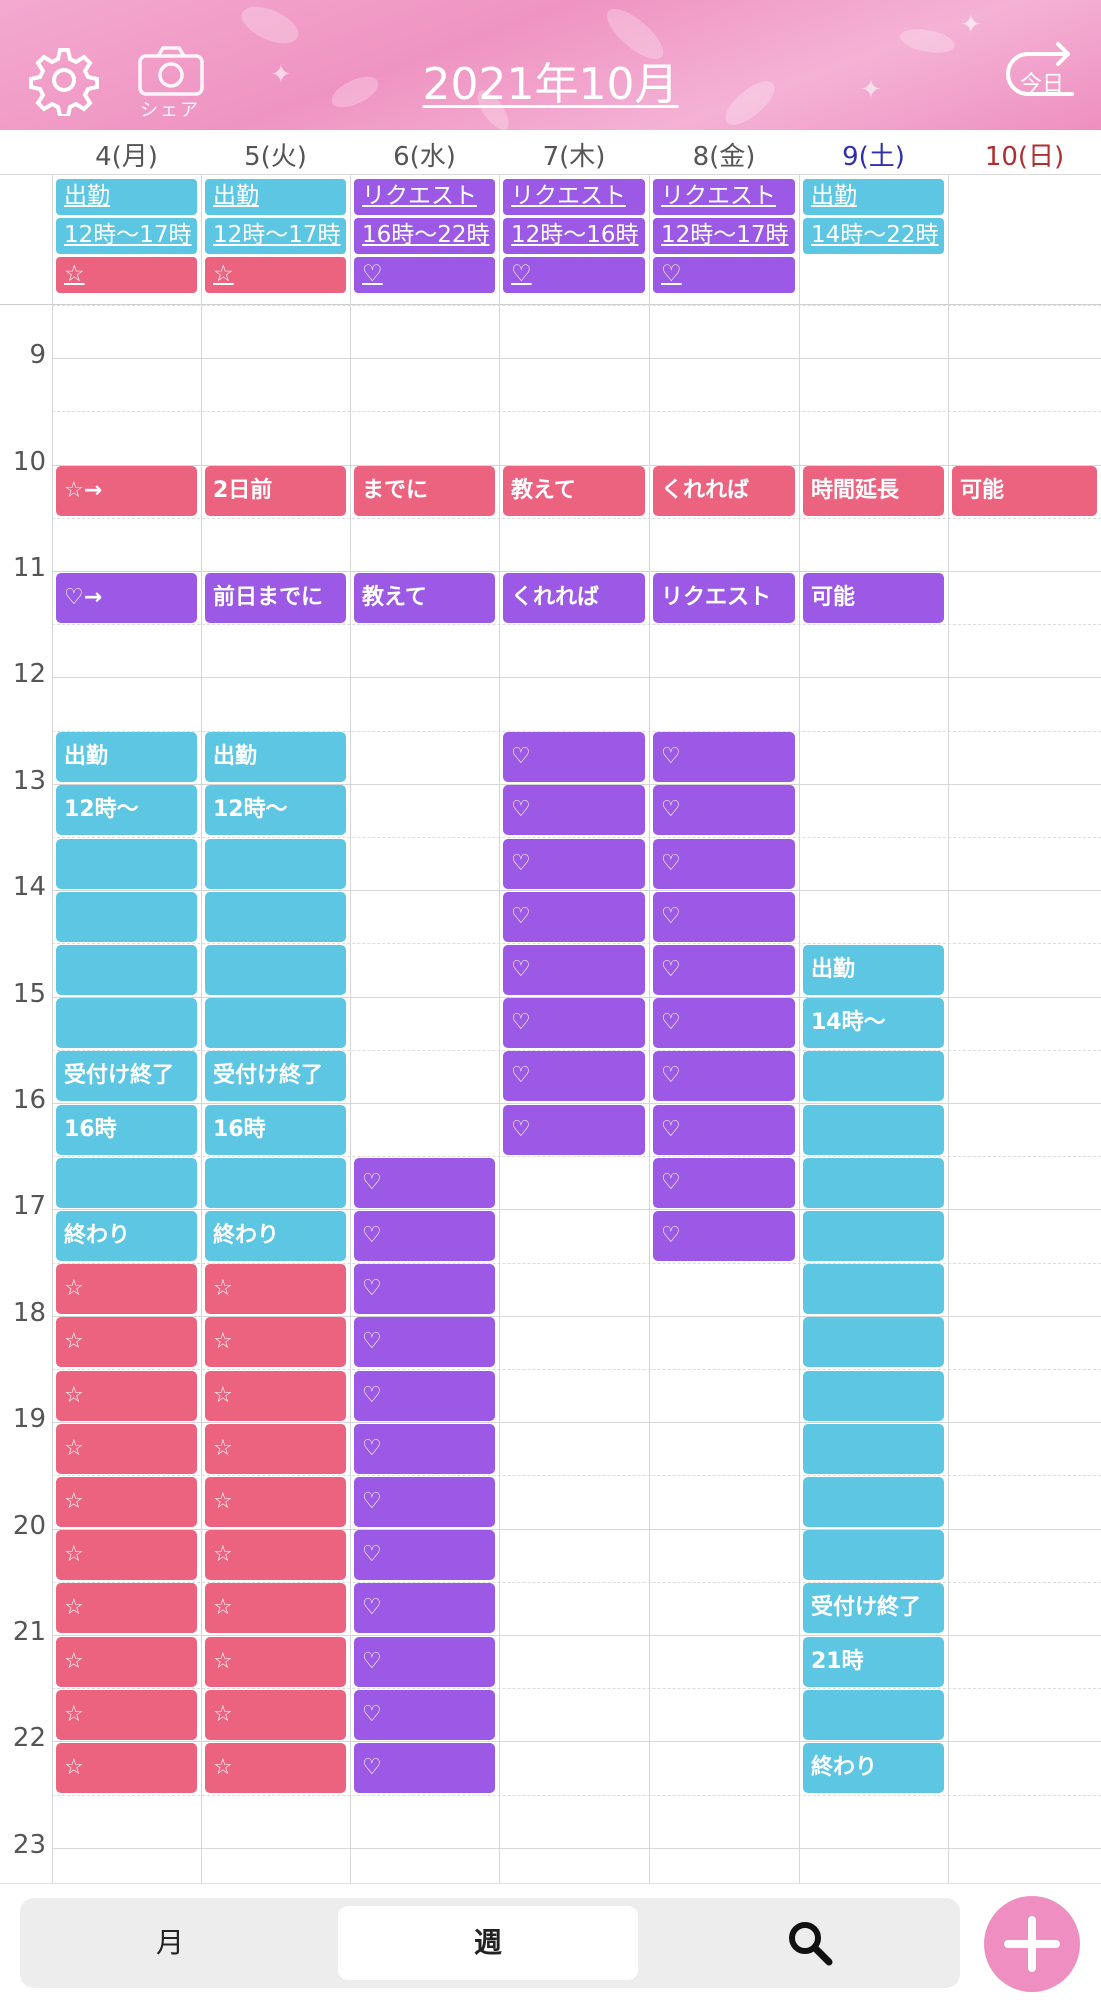 Image resolution: width=1101 pixels, height=2000 pixels. Describe the element at coordinates (810, 1943) in the screenshot. I see `tab-search` at that location.